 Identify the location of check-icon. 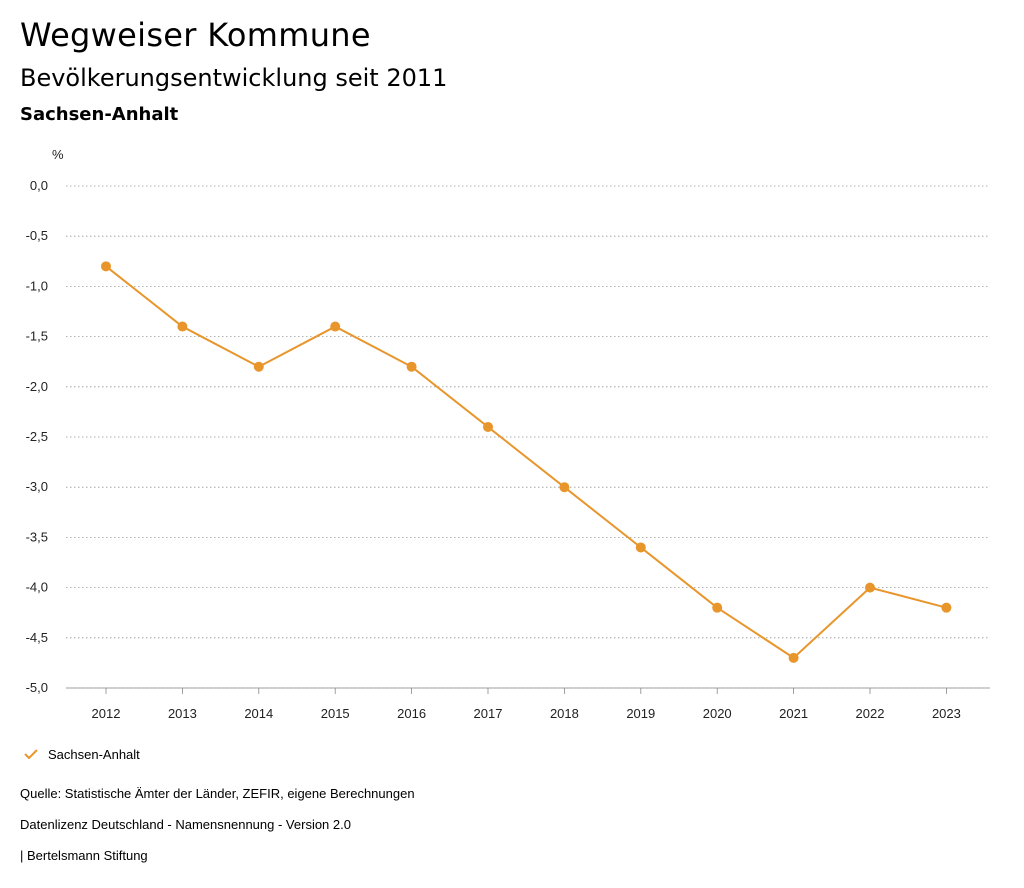
(31, 754).